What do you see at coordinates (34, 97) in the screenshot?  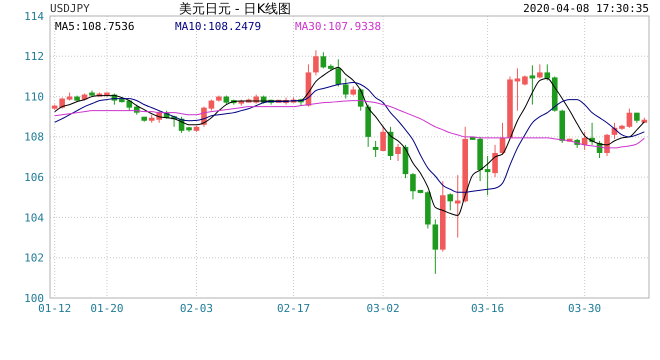 I see `y-tick-label: 110` at bounding box center [34, 97].